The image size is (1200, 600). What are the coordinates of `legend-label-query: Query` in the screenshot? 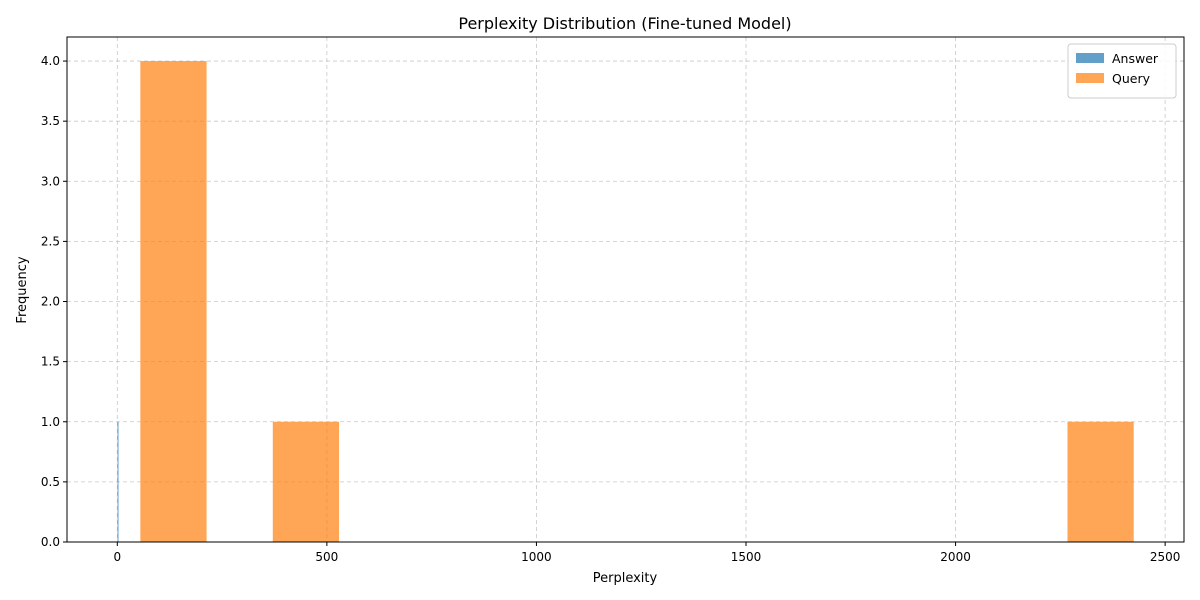 It's located at (1131, 78).